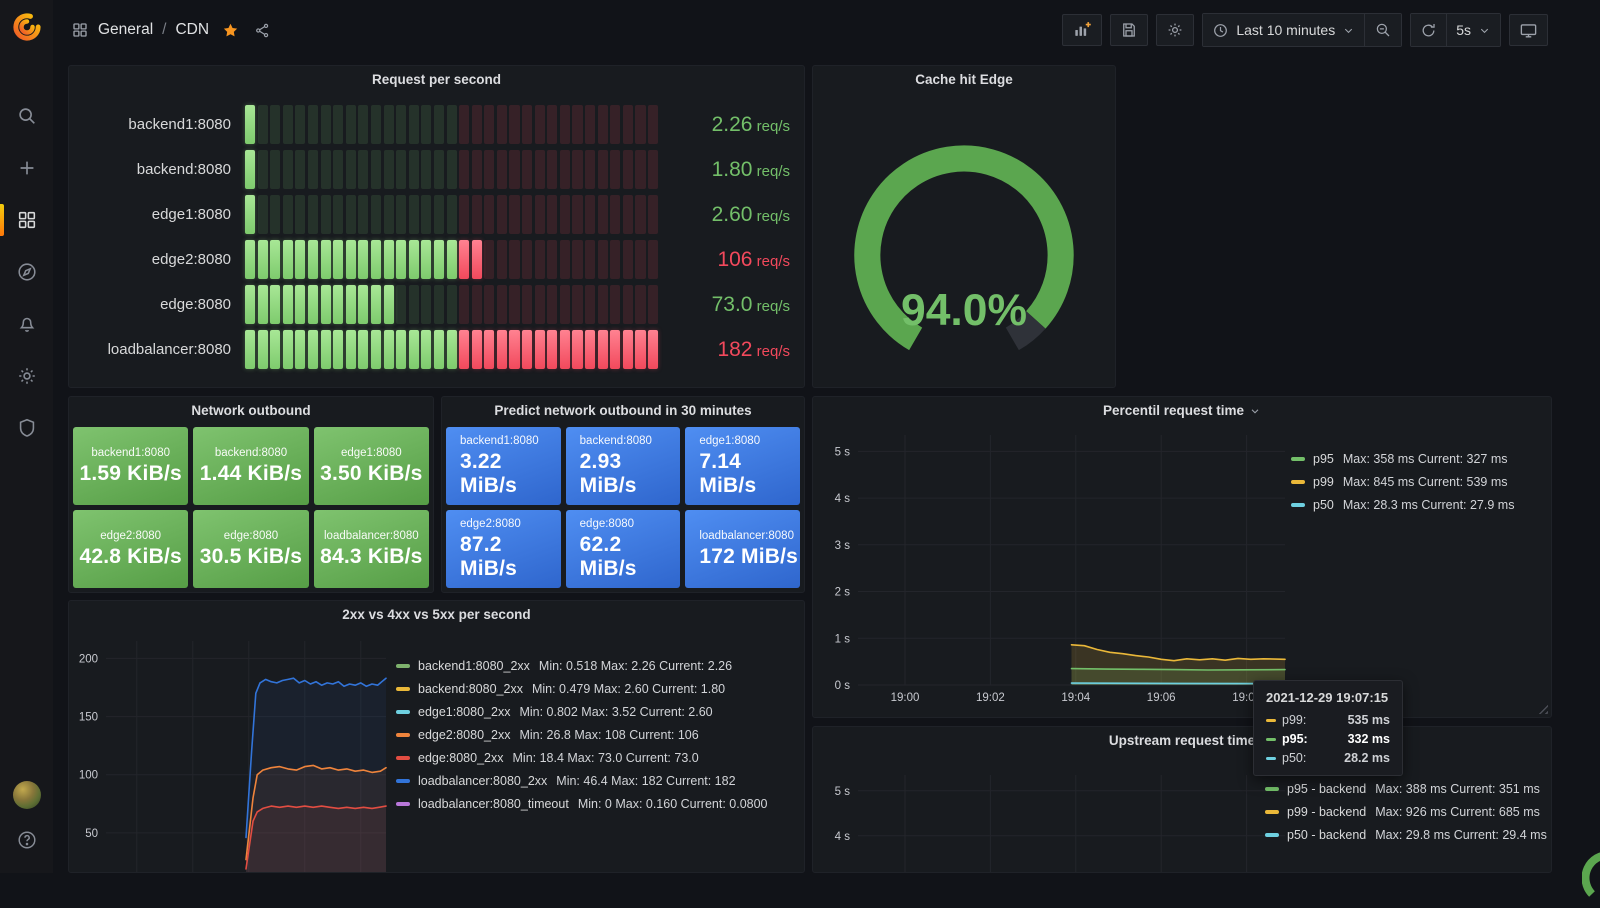  Describe the element at coordinates (371, 473) in the screenshot. I see `stat-tile-value: 3.50 KiB/s` at that location.